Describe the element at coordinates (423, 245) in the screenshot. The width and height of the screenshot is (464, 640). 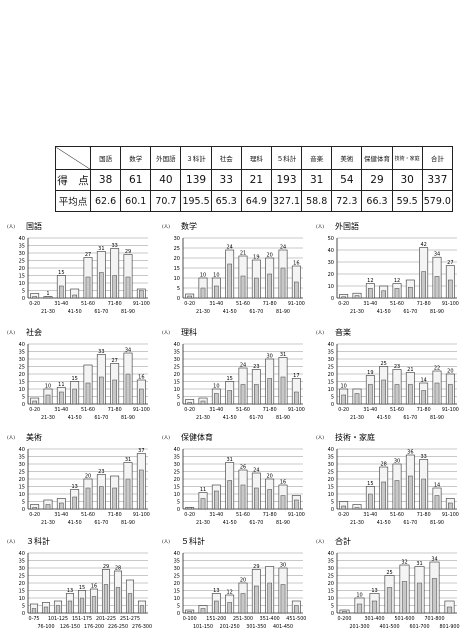
I see `data-label: 42` at that location.